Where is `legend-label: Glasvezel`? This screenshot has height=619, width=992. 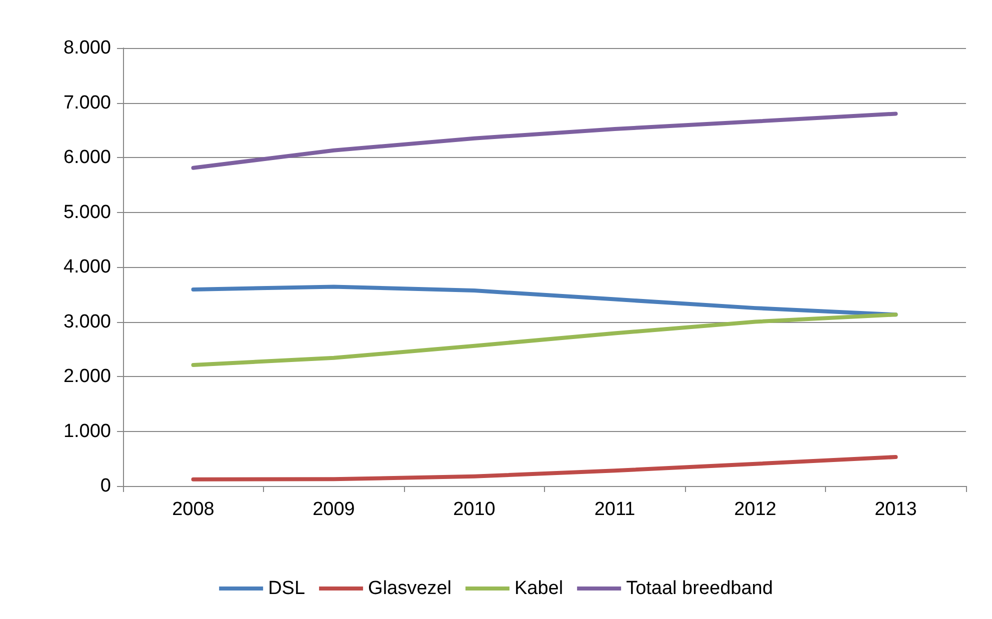
legend-label: Glasvezel is located at coordinates (410, 588).